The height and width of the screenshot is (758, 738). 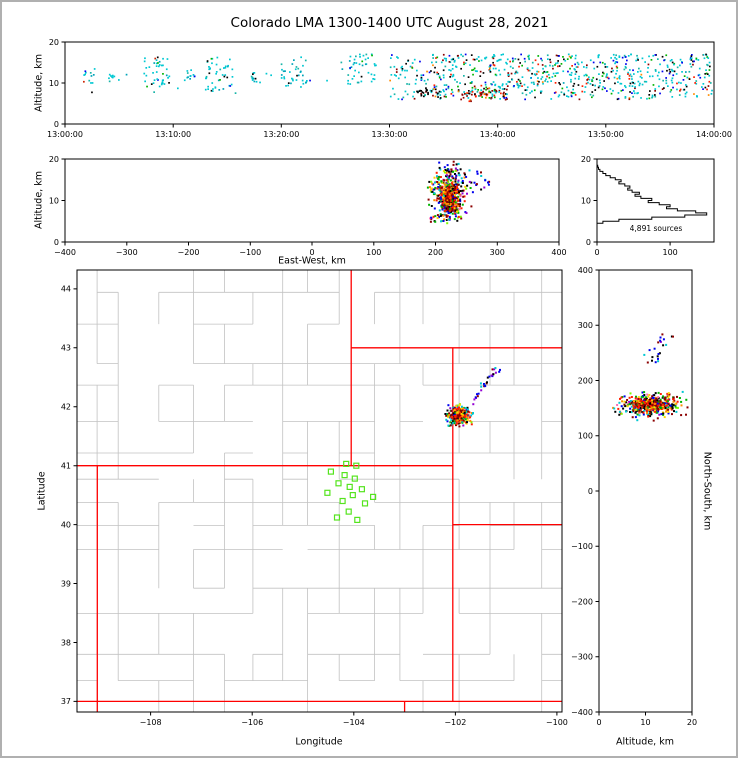 What do you see at coordinates (66, 465) in the screenshot?
I see `svg-text: 41` at bounding box center [66, 465].